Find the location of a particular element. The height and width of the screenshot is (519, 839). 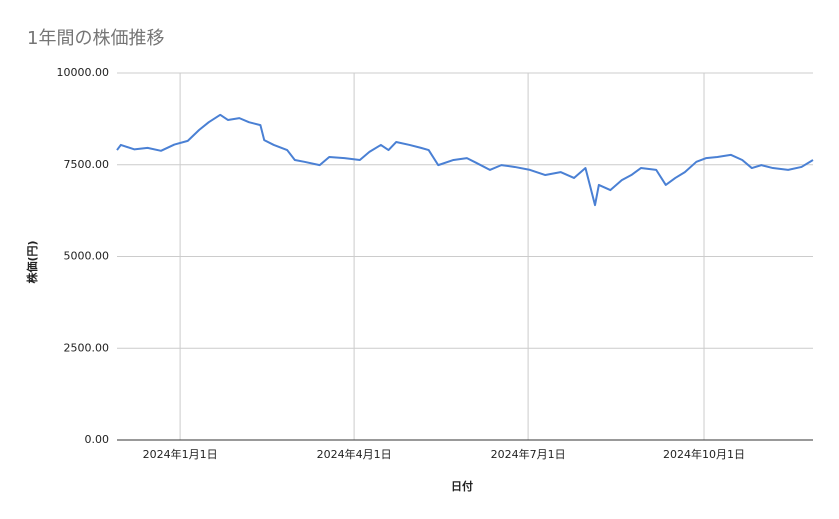

y-tick-label: 2500.00 is located at coordinates (87, 347).